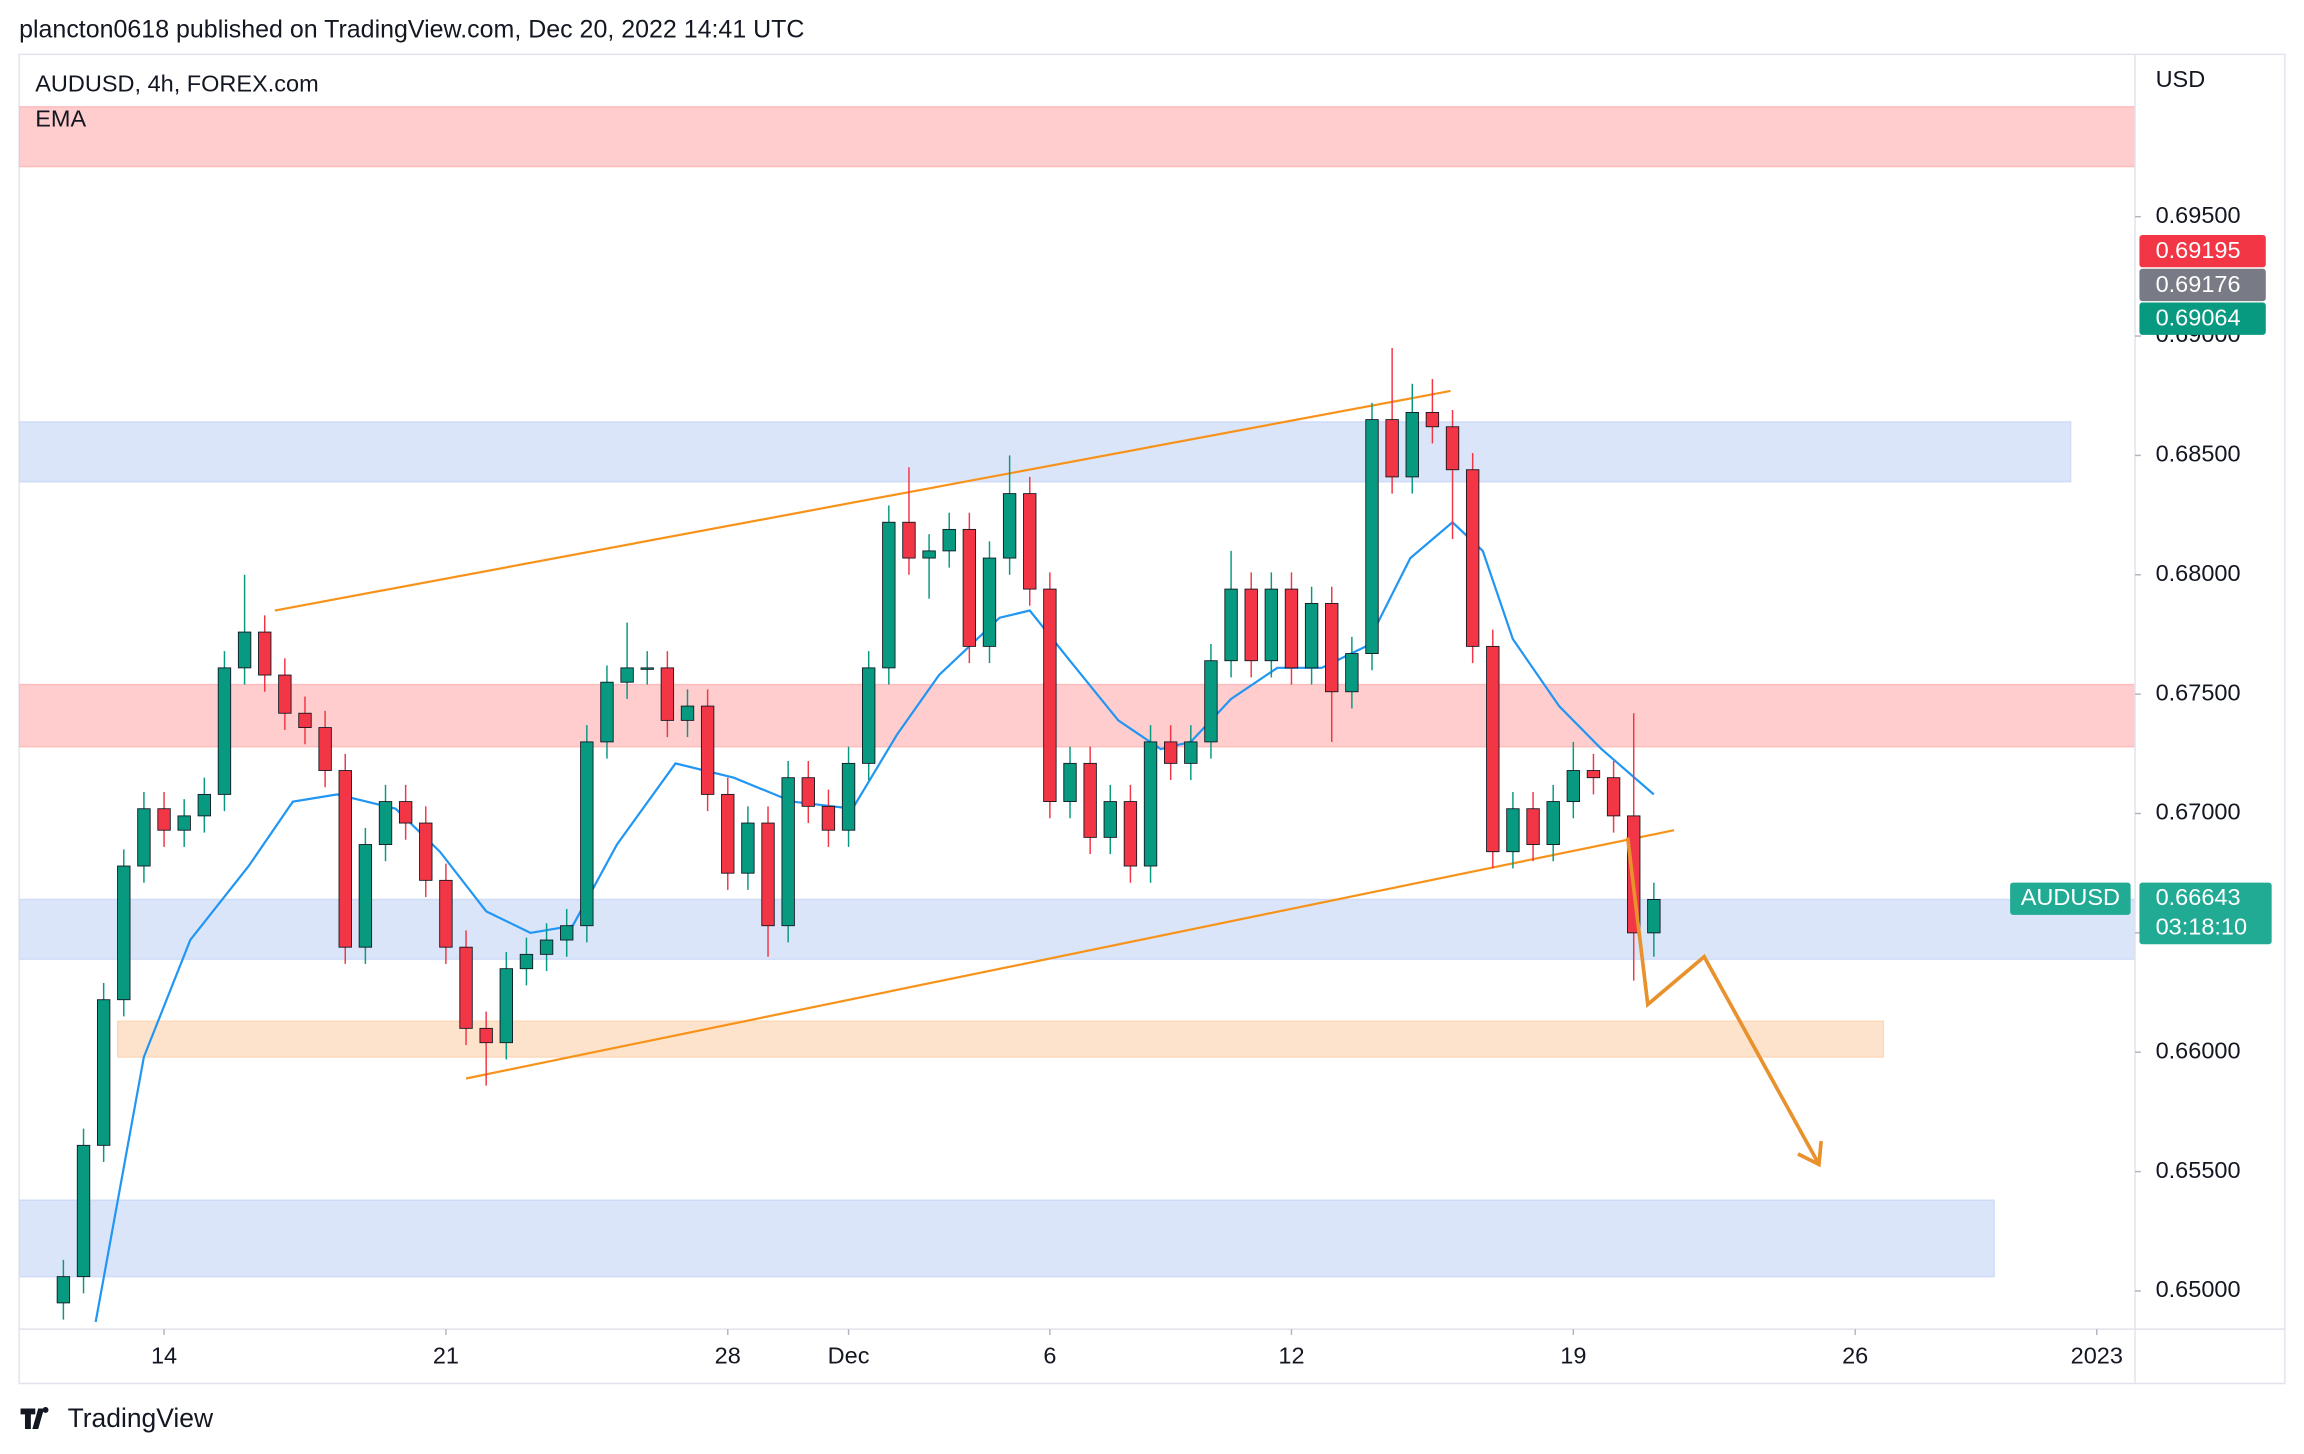 This screenshot has height=1454, width=2304. I want to click on countdown-label: 03:18:10, so click(2202, 926).